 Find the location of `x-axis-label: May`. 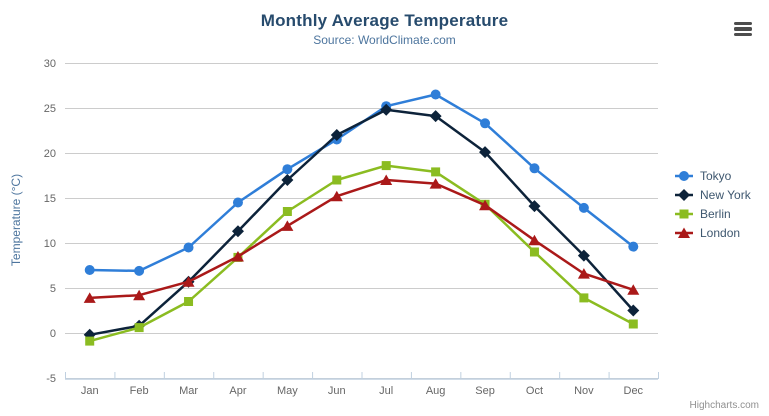

x-axis-label: May is located at coordinates (287, 391).